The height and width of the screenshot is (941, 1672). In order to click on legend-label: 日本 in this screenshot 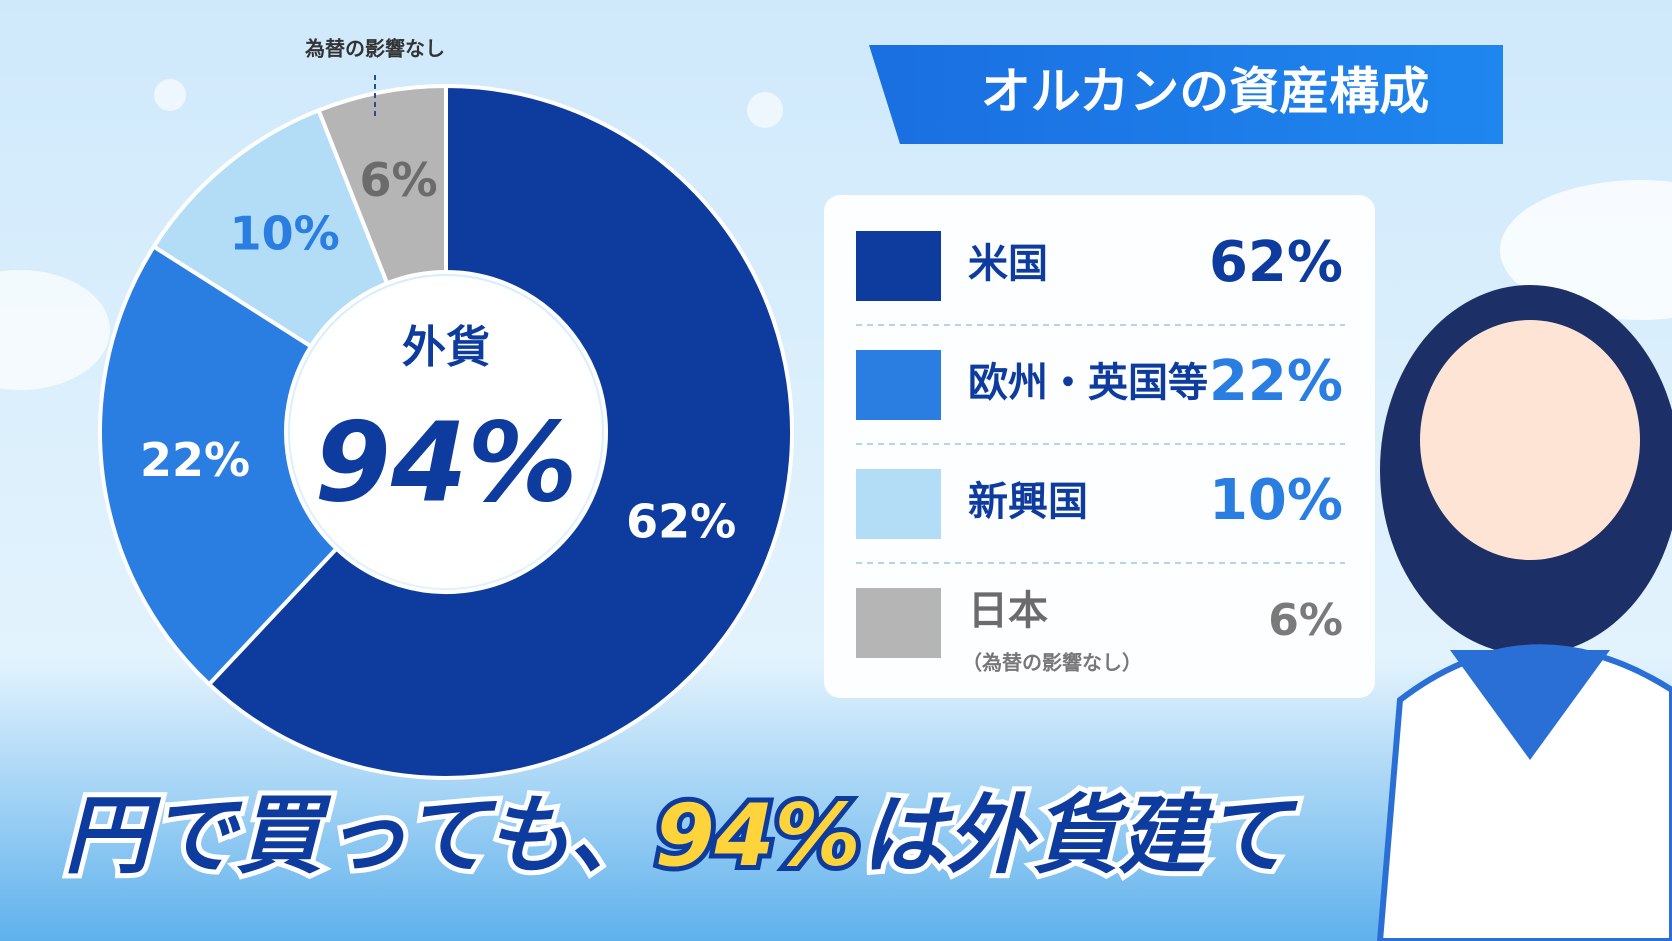, I will do `click(1008, 611)`.